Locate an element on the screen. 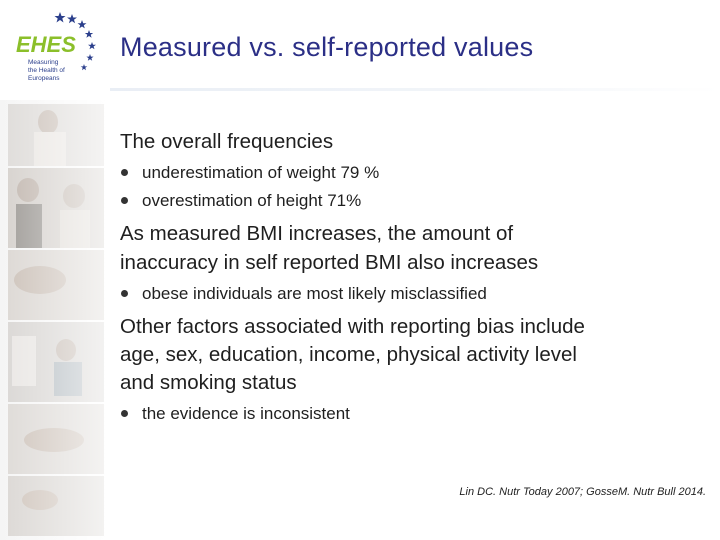 Image resolution: width=720 pixels, height=540 pixels. decorative-photo-strip is located at coordinates (55, 320).